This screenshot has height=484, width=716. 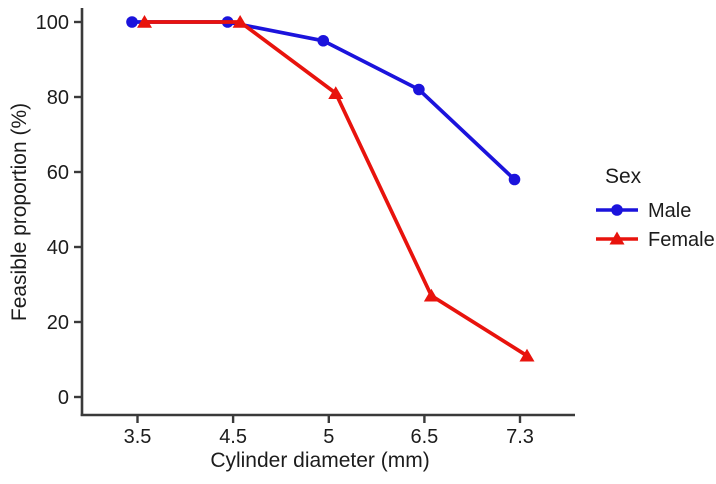 I want to click on legend: Sex Male Female, so click(x=655, y=208).